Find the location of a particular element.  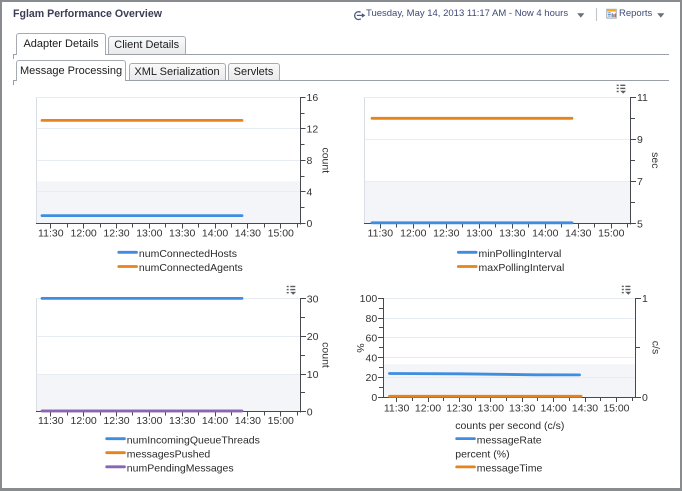

svg-text: 12 is located at coordinates (313, 130).